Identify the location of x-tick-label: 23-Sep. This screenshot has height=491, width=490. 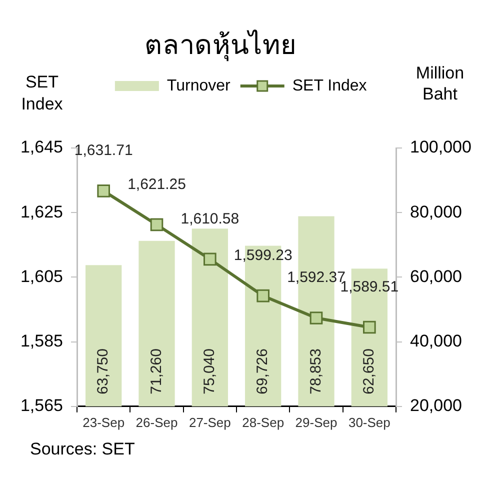
(103, 422).